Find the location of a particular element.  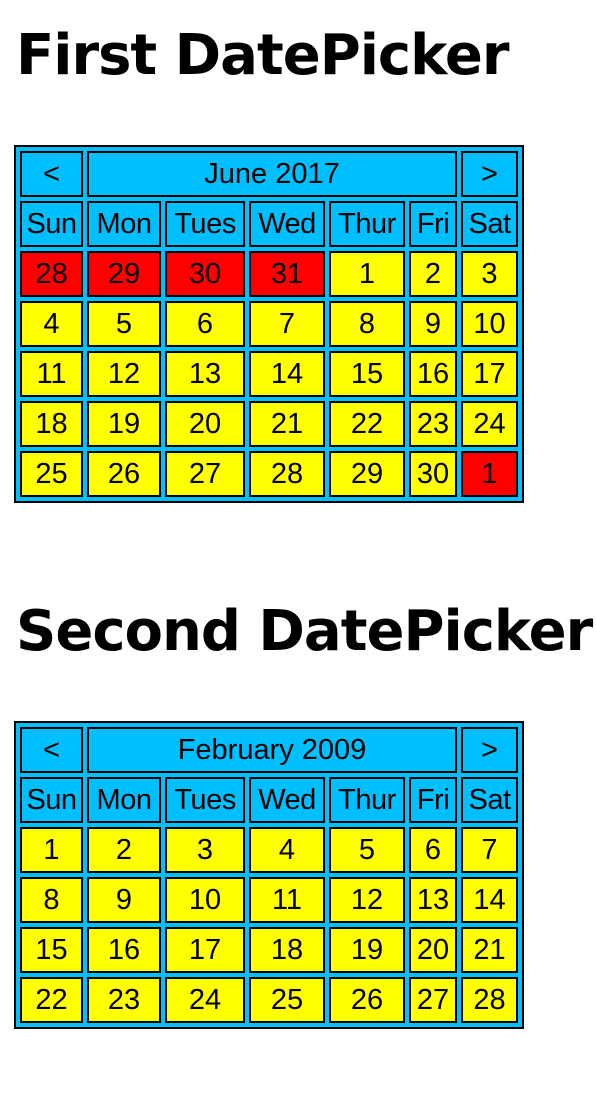

week-row: 18 19 20 21 22 23 24 is located at coordinates (269, 424).